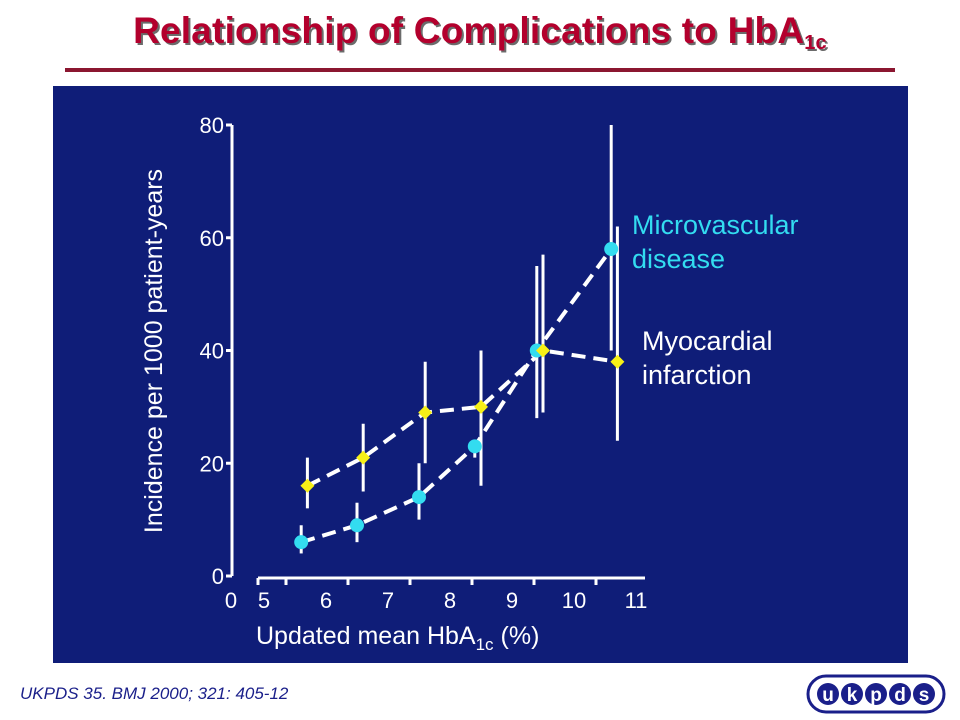 Image resolution: width=960 pixels, height=720 pixels. What do you see at coordinates (218, 576) in the screenshot?
I see `y-tick-label: 0` at bounding box center [218, 576].